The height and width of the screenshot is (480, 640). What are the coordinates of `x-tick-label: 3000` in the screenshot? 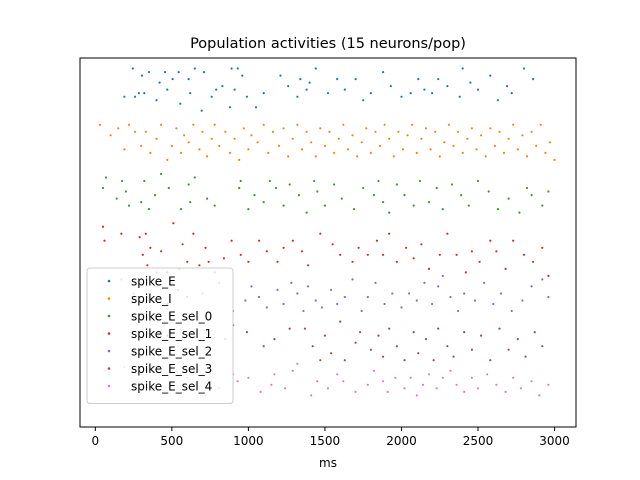 It's located at (554, 441).